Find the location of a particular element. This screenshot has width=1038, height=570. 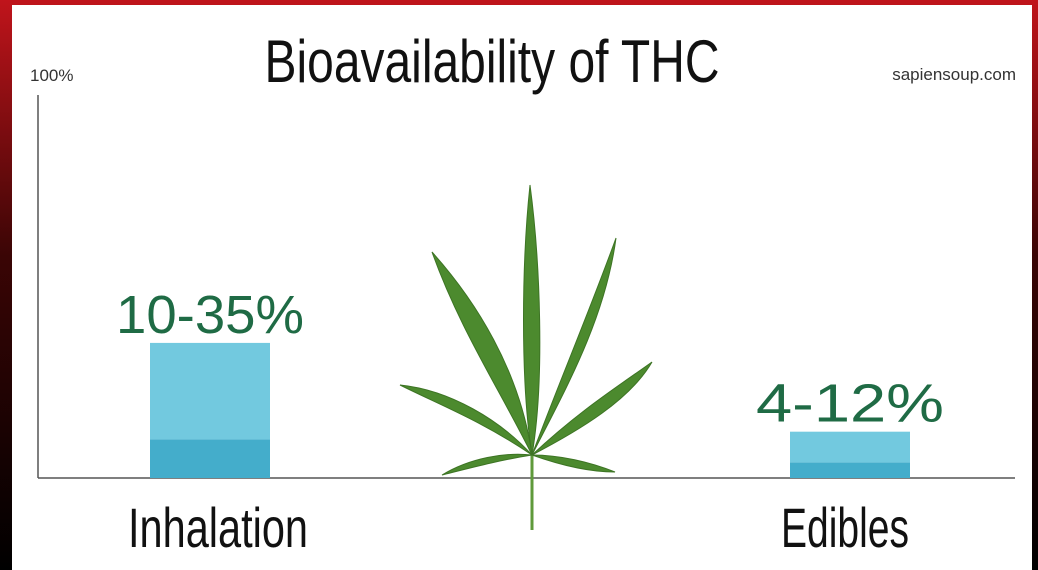

source-label: sapiensoup.com is located at coordinates (954, 74).